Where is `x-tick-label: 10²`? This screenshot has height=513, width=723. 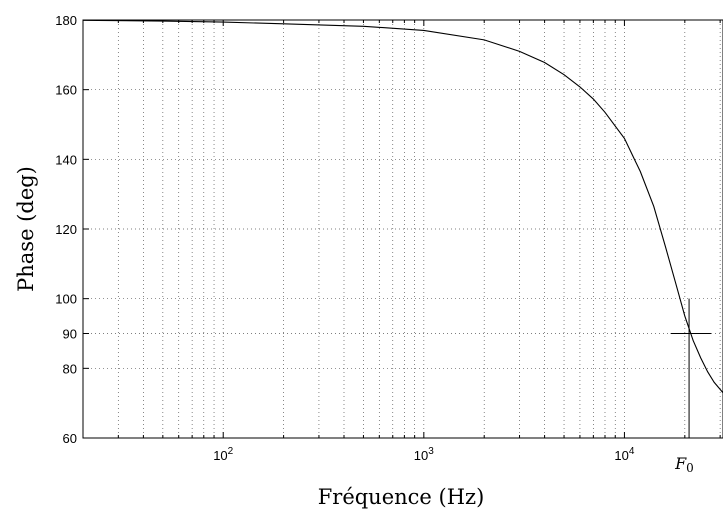 x-tick-label: 10² is located at coordinates (223, 454).